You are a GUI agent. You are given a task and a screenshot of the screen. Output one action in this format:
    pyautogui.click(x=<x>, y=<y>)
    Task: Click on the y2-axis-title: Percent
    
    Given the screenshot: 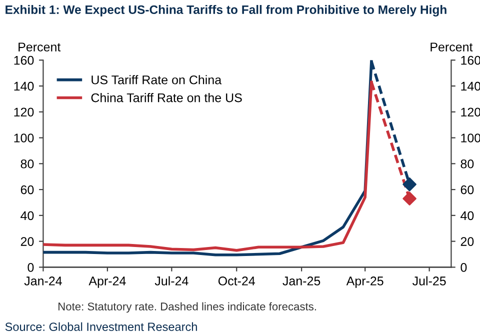 What is the action you would take?
    pyautogui.click(x=451, y=47)
    